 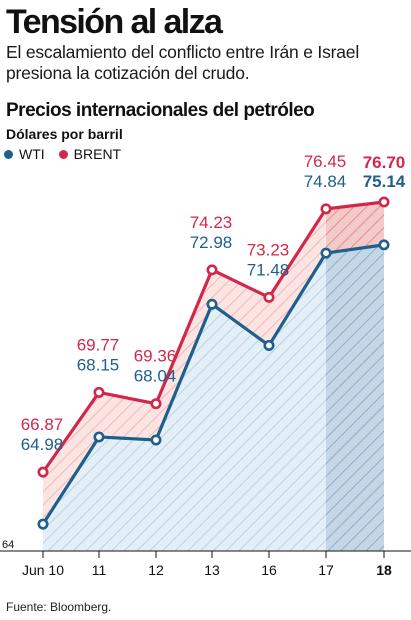 I want to click on wti-data-label: 72.98, so click(x=211, y=242).